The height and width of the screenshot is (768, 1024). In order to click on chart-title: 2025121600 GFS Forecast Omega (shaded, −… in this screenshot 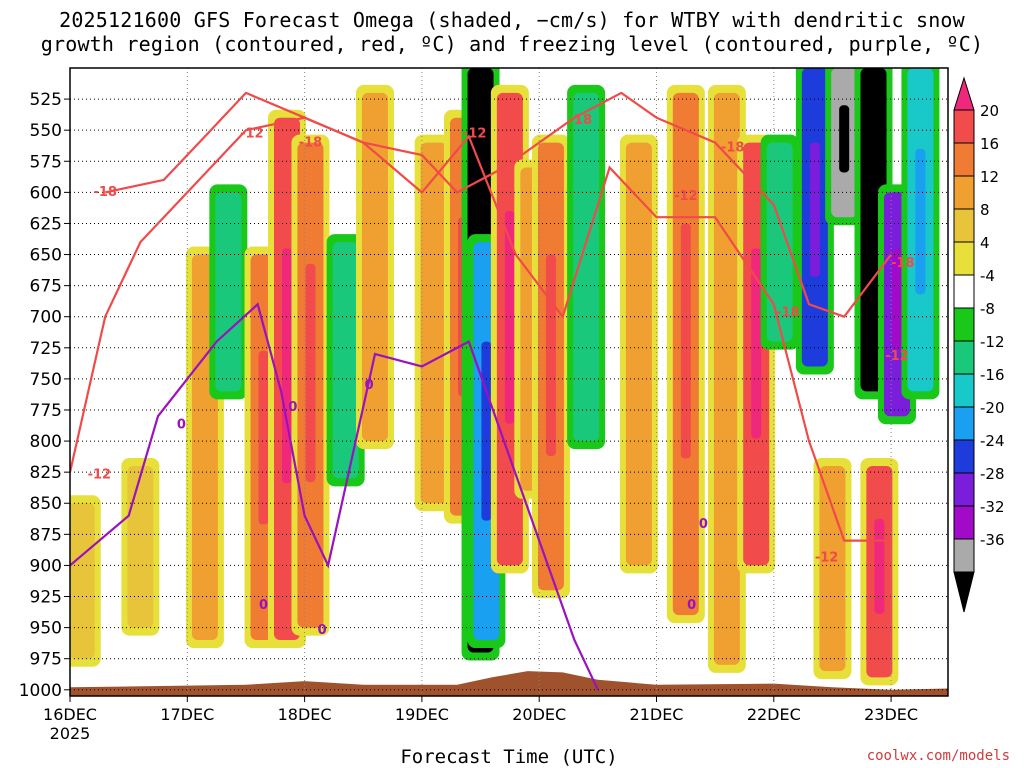, I will do `click(512, 32)`.